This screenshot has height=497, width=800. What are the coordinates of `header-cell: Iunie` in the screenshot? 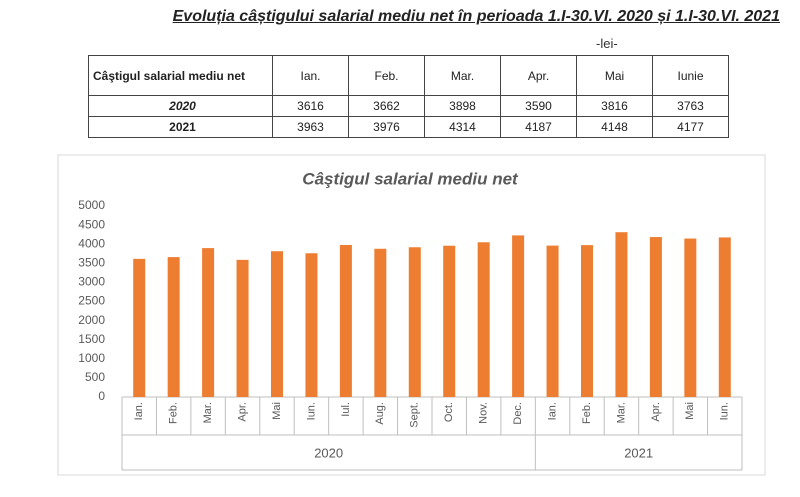 It's located at (690, 75).